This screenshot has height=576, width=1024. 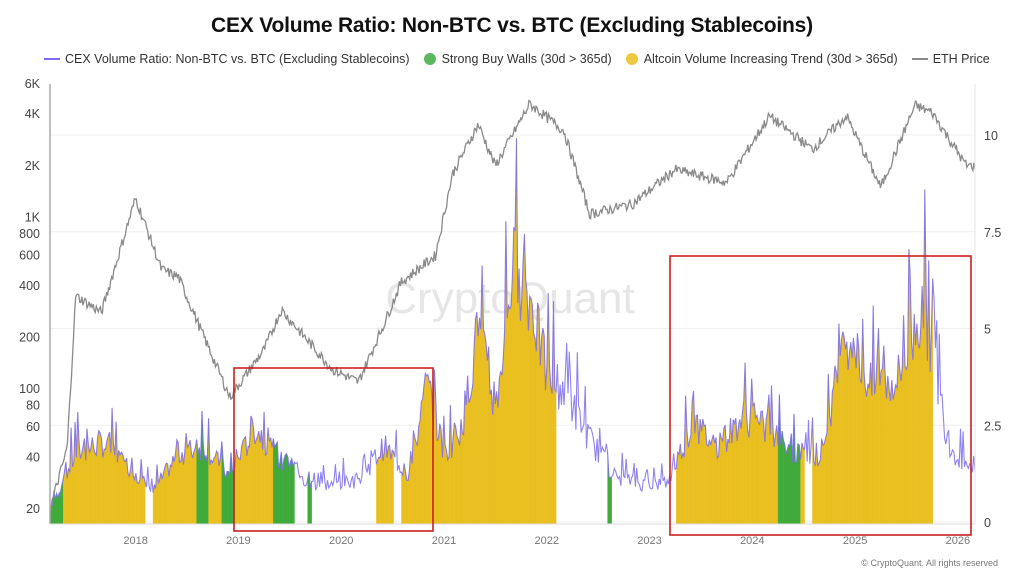 I want to click on x-axis: 2018 2019 2020 2021 2022 2023 2024 2025 2026, so click(x=546, y=541).